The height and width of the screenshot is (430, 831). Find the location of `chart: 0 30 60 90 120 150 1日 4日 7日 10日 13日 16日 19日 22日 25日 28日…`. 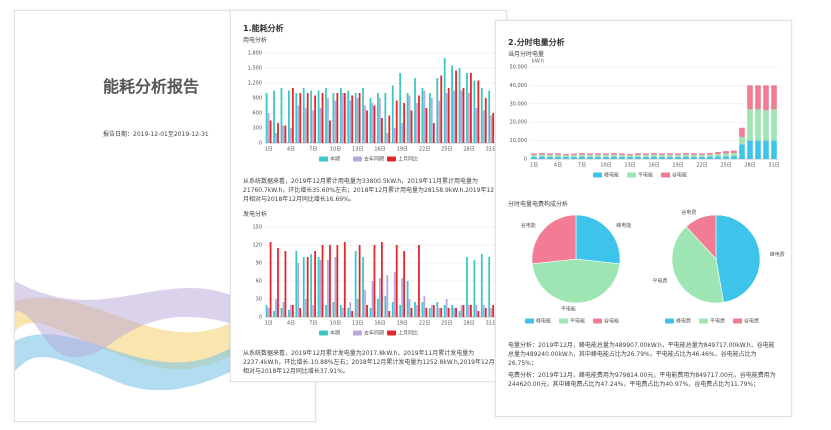

chart: 0 30 60 90 120 150 1日 4日 7日 10日 13日 16日 19日 22日 25日 28日… is located at coordinates (374, 281).